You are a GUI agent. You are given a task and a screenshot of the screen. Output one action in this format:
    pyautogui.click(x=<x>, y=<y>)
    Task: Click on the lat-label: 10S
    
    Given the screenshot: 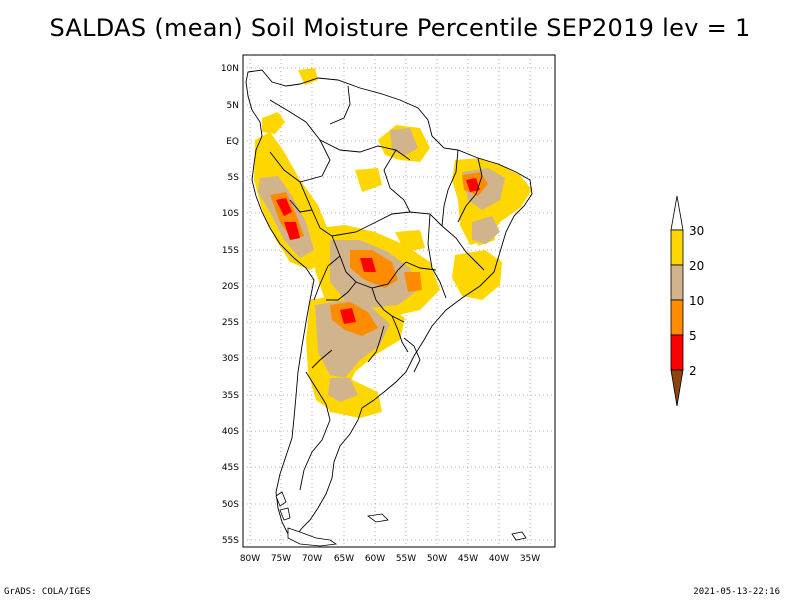 What is the action you would take?
    pyautogui.click(x=230, y=214)
    